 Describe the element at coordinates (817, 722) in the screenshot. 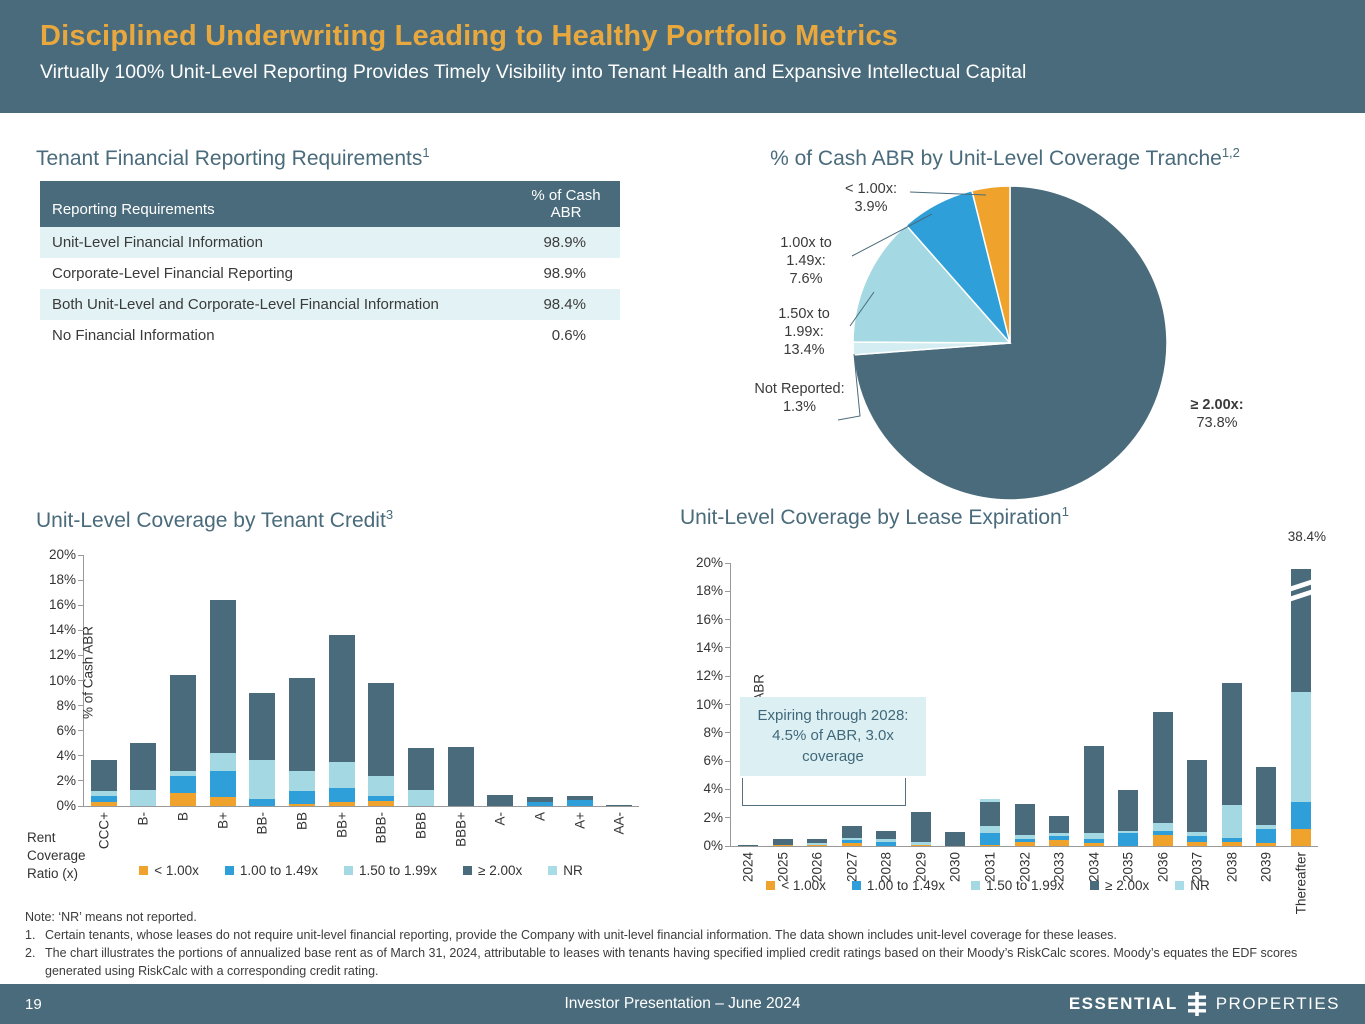

I see `bar-slot: 2026` at that location.